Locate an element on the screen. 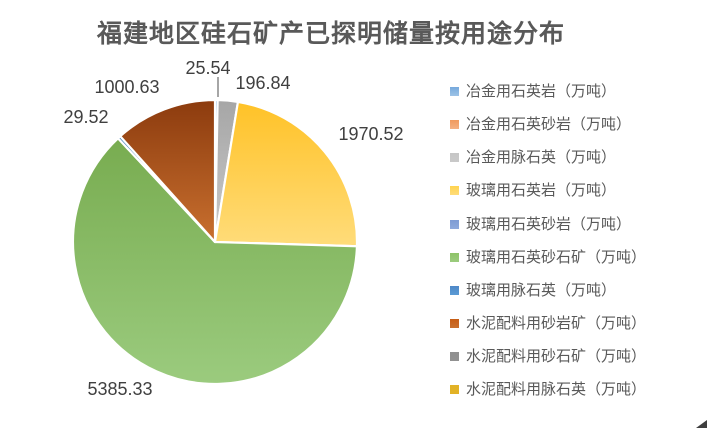  legend-label: 玻璃用石英岩（万吨） is located at coordinates (541, 191).